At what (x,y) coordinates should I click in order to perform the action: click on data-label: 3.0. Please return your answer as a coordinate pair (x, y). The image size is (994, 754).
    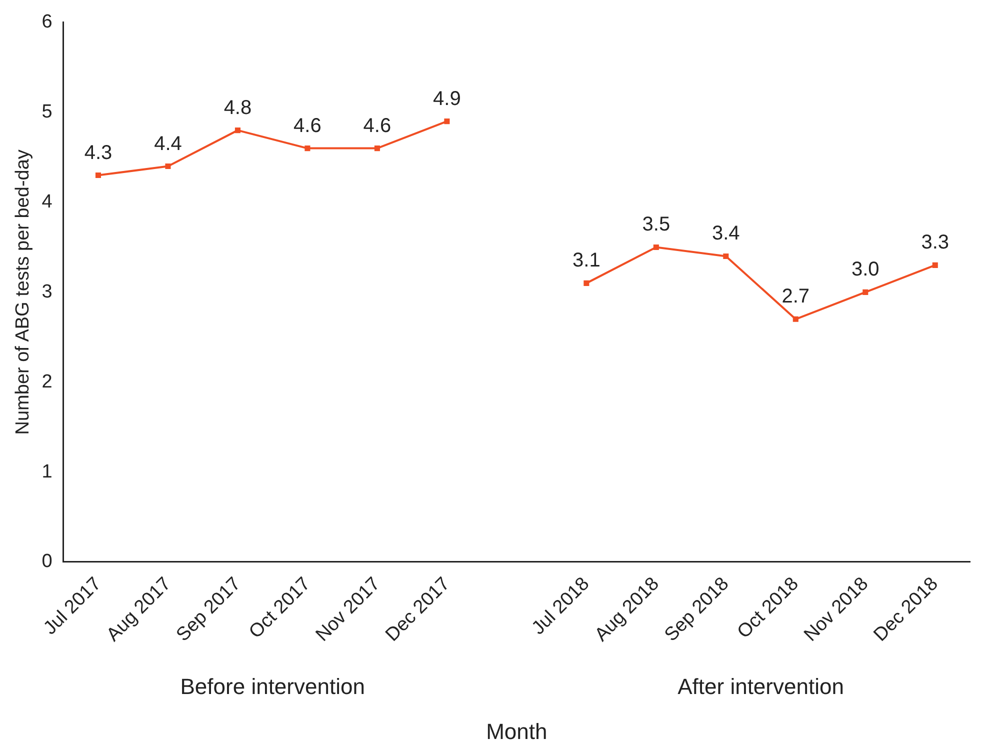
    Looking at the image, I should click on (865, 269).